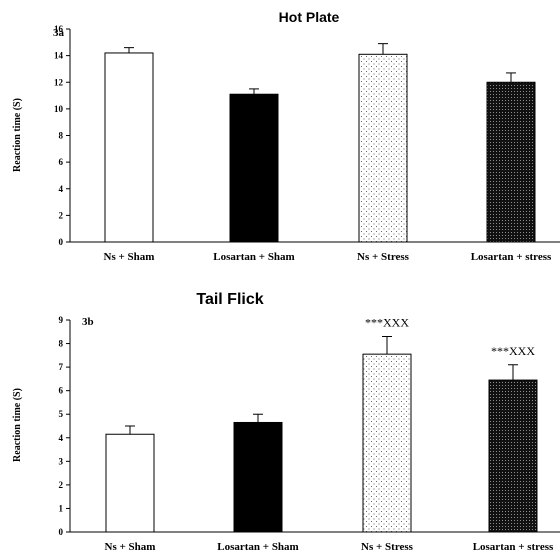 The height and width of the screenshot is (554, 560). Describe the element at coordinates (88, 322) in the screenshot. I see `panel-label: 3b` at that location.